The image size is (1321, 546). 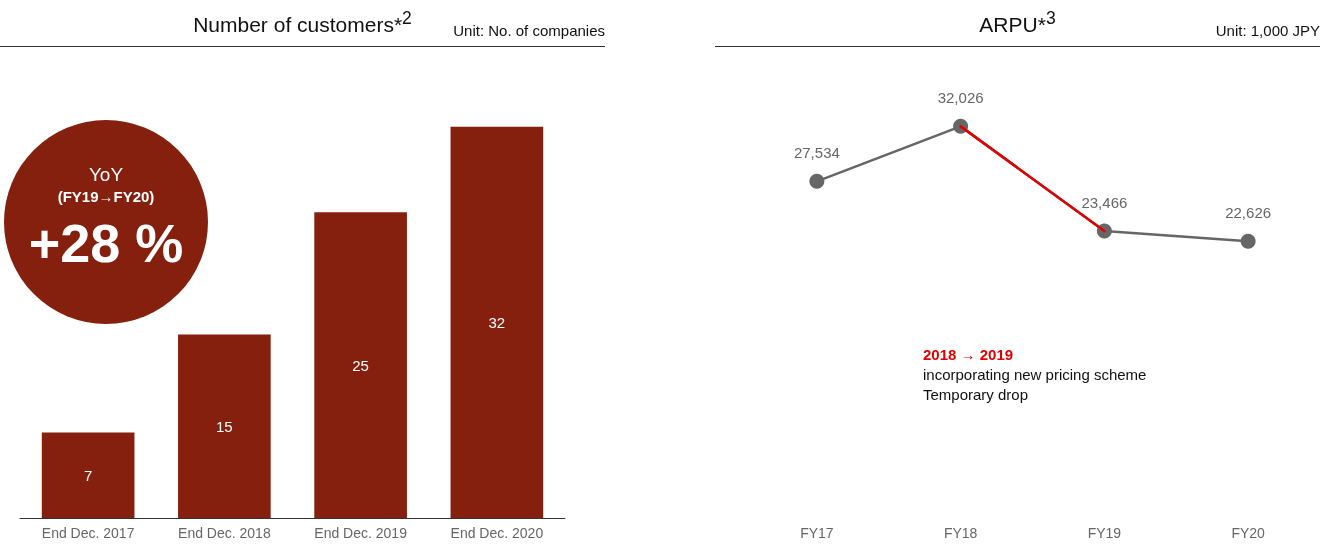 What do you see at coordinates (106, 243) in the screenshot?
I see `annotation: +28 %` at bounding box center [106, 243].